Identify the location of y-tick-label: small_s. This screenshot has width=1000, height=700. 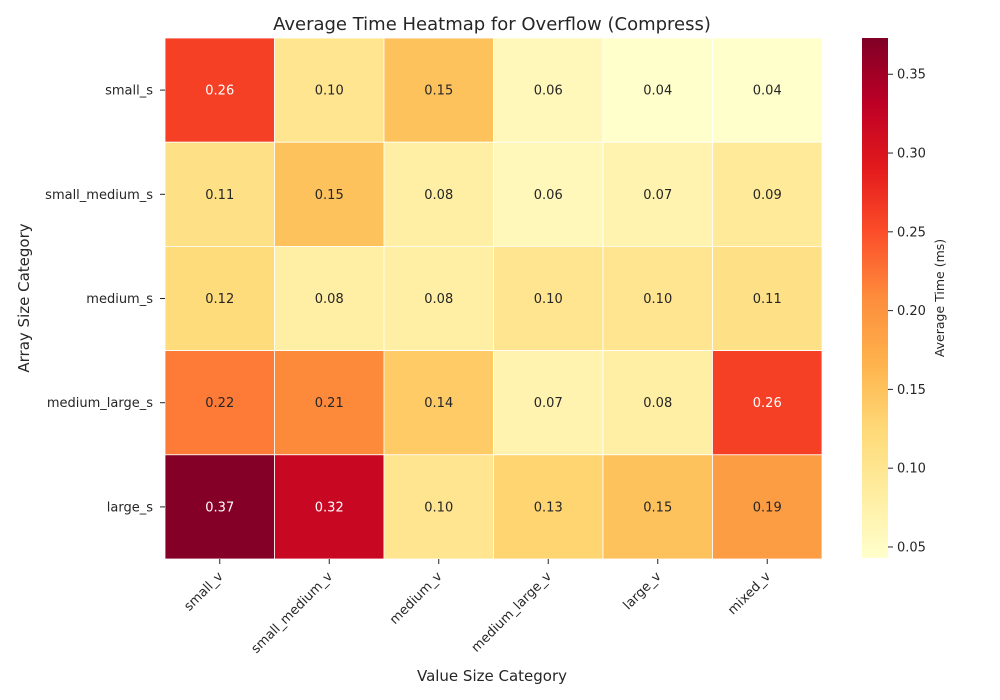
(129, 91).